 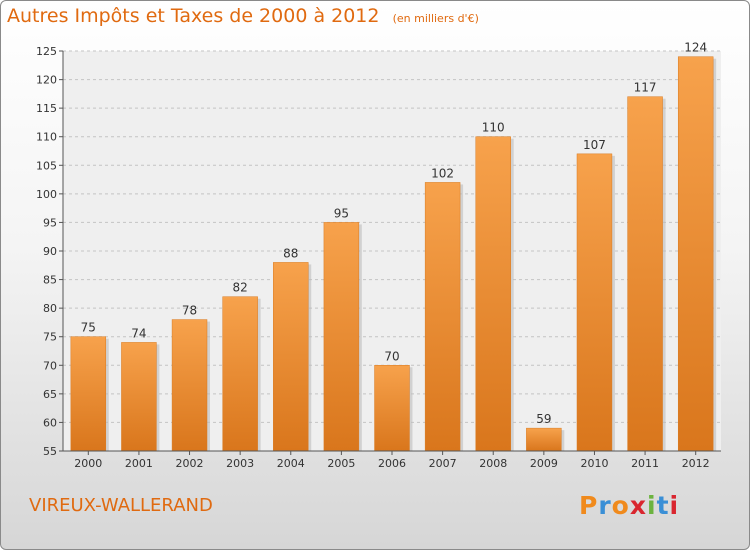 I want to click on value-label-2008: 110, so click(x=493, y=128).